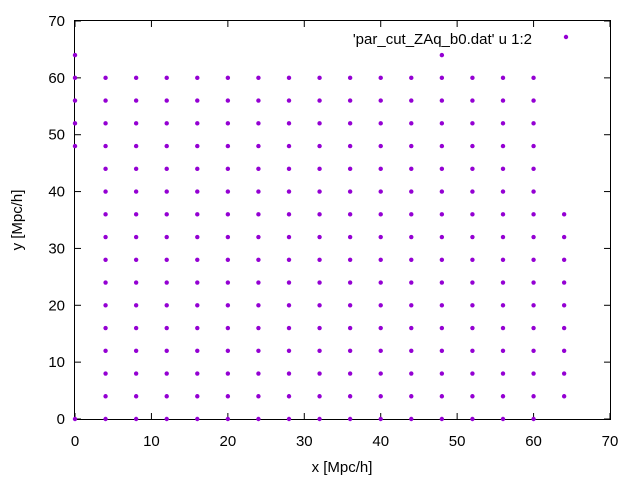 Image resolution: width=640 pixels, height=480 pixels. Describe the element at coordinates (566, 37) in the screenshot. I see `legend-marker` at that location.